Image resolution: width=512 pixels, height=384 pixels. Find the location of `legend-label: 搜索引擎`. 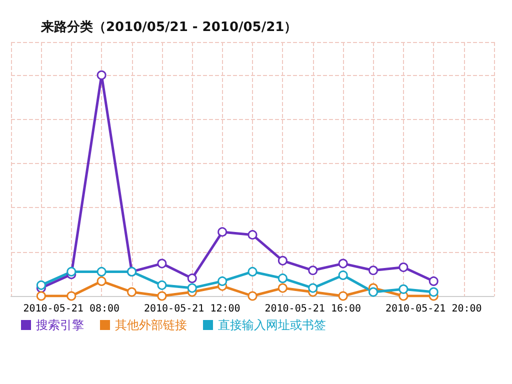

legend-label: 搜索引擎 is located at coordinates (60, 325).